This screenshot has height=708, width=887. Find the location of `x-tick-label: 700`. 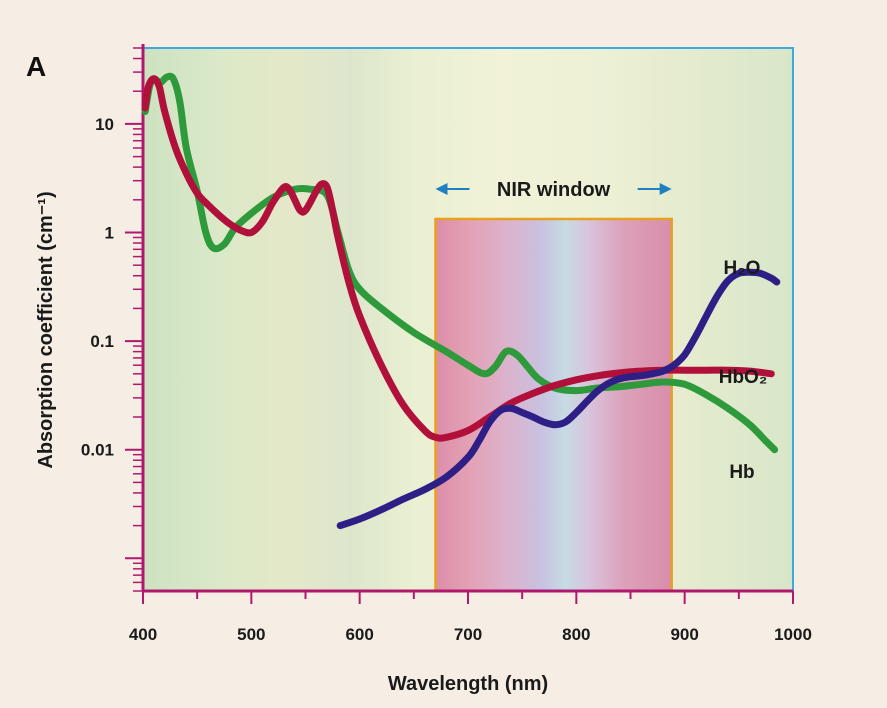

x-tick-label: 700 is located at coordinates (468, 634).